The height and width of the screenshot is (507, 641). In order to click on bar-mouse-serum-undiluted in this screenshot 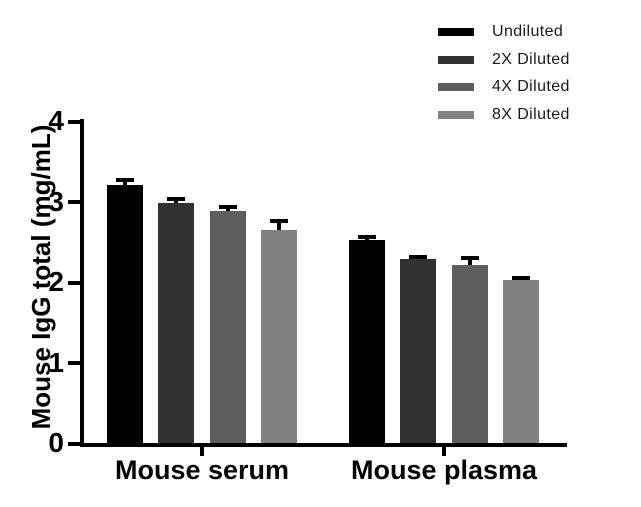, I will do `click(124, 313)`.